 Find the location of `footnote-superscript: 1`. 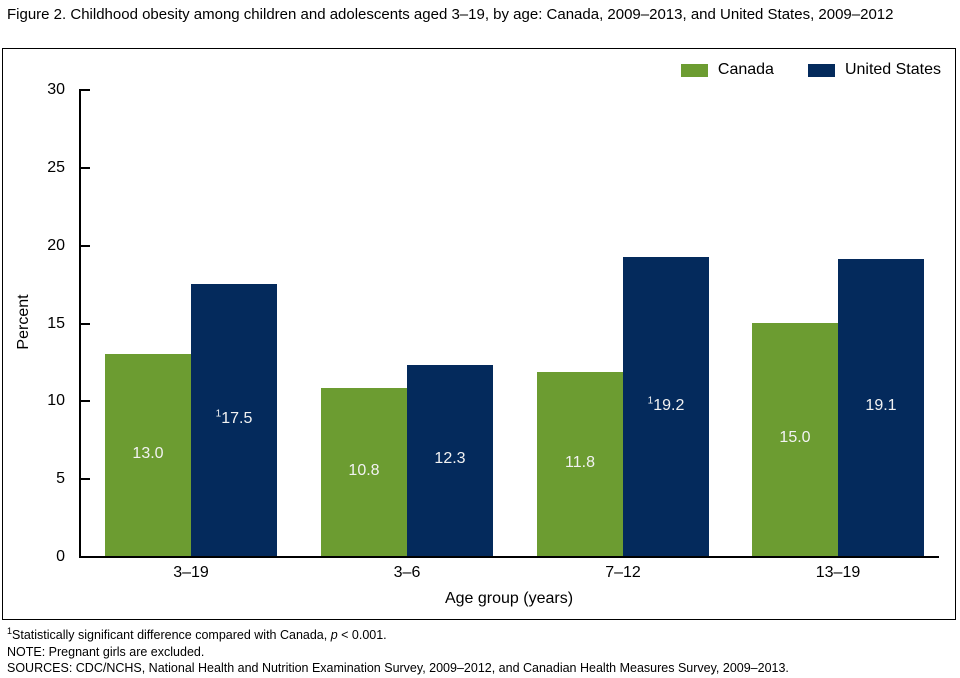

footnote-superscript: 1 is located at coordinates (10, 630).